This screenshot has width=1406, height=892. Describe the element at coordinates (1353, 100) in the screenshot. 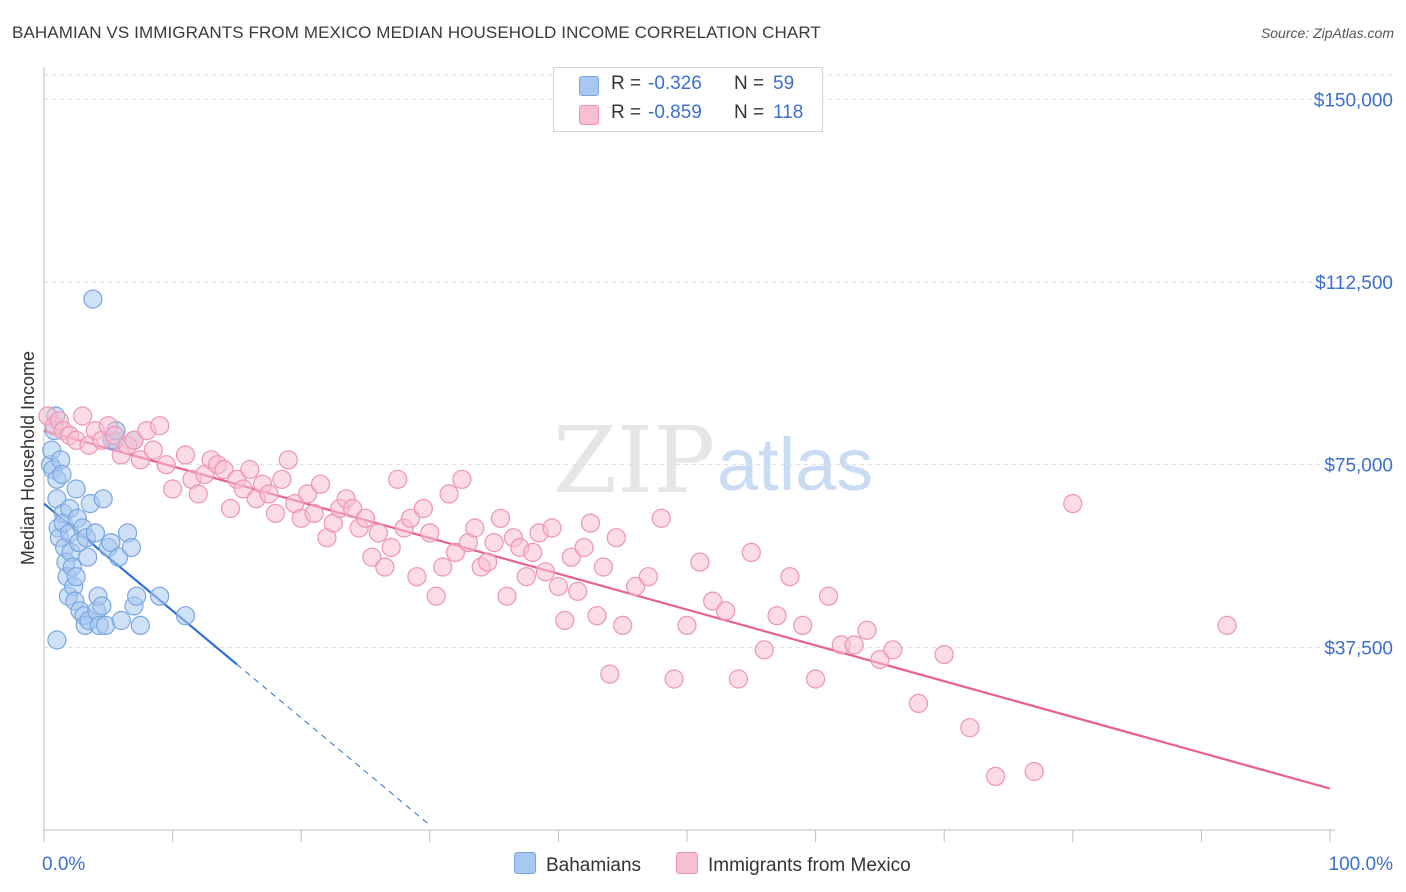

I see `y-tick-label: $150,000` at that location.